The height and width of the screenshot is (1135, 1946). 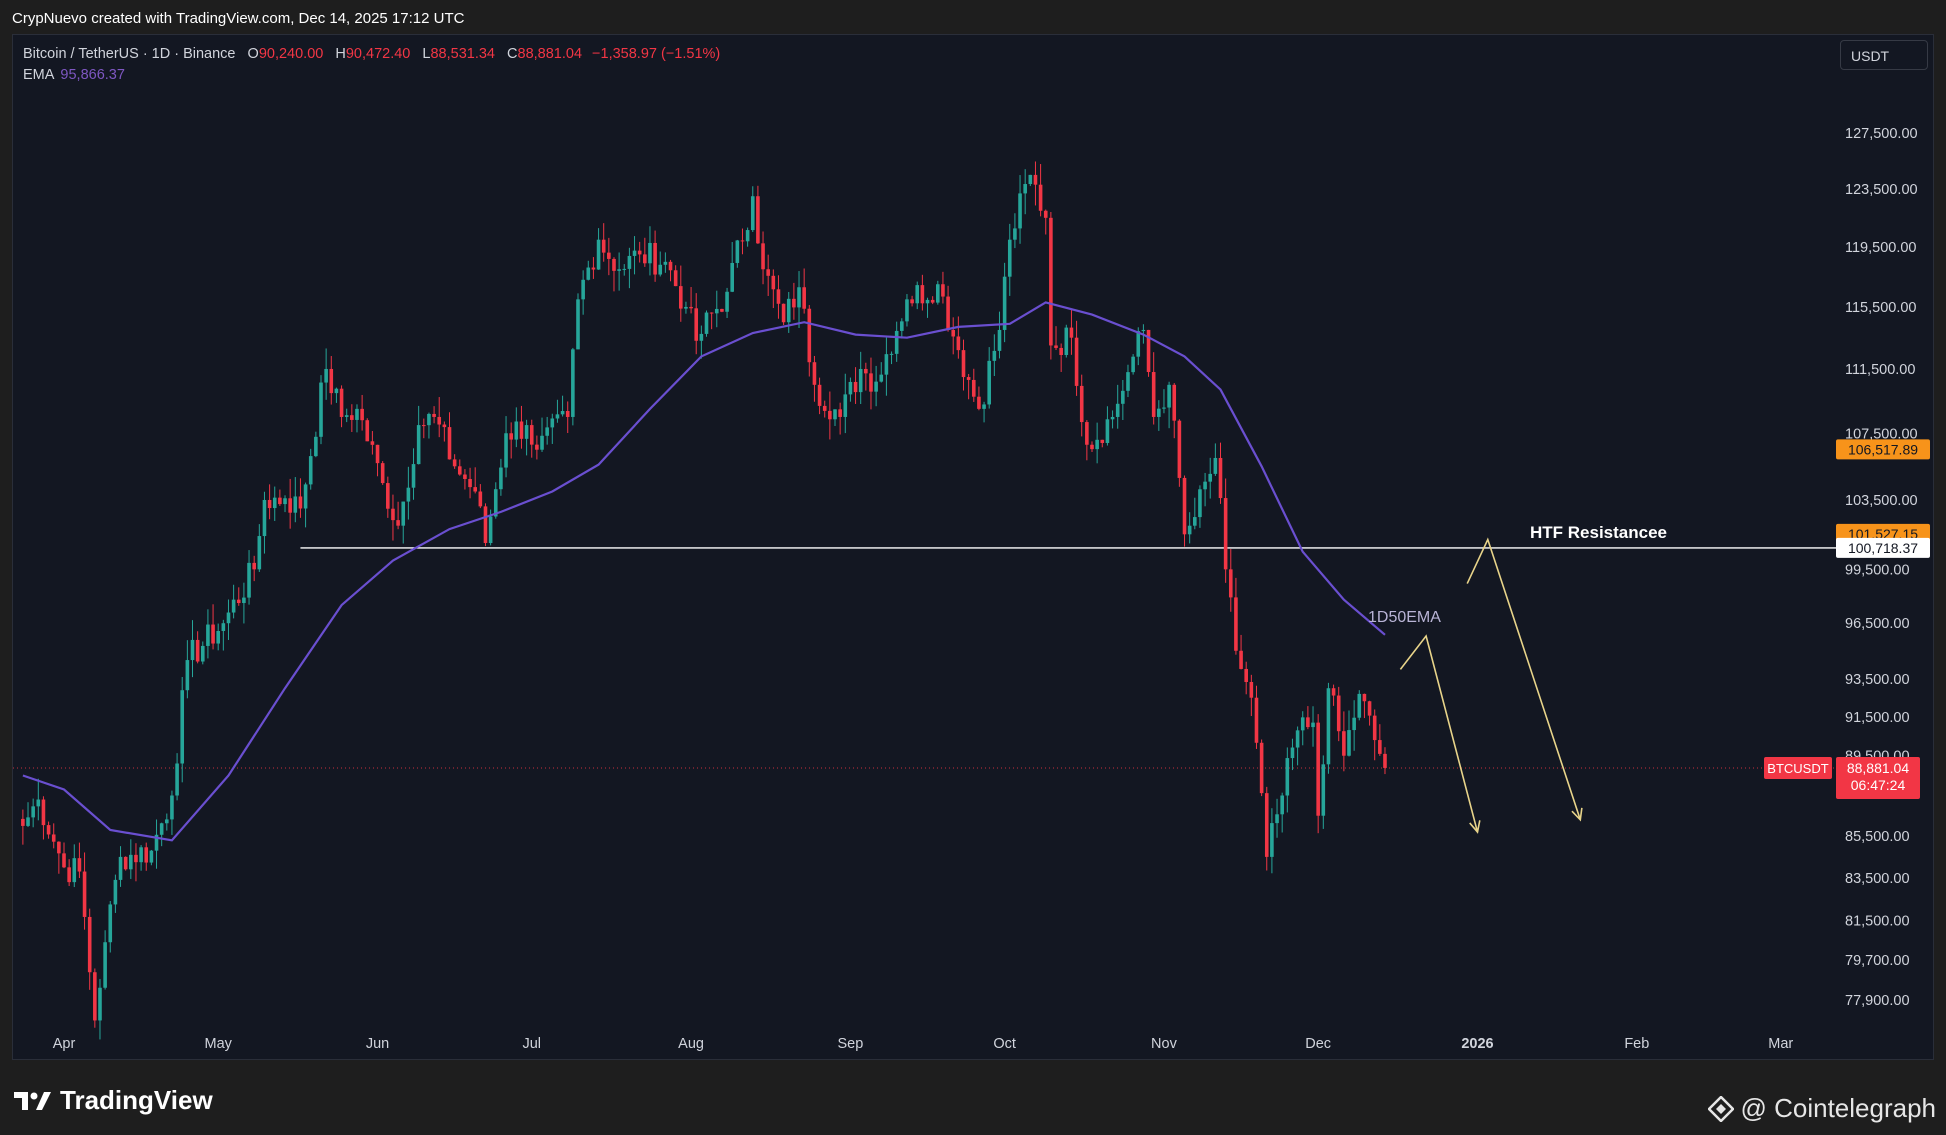 I want to click on ema-legend: EMA 95,866.37, so click(x=74, y=75).